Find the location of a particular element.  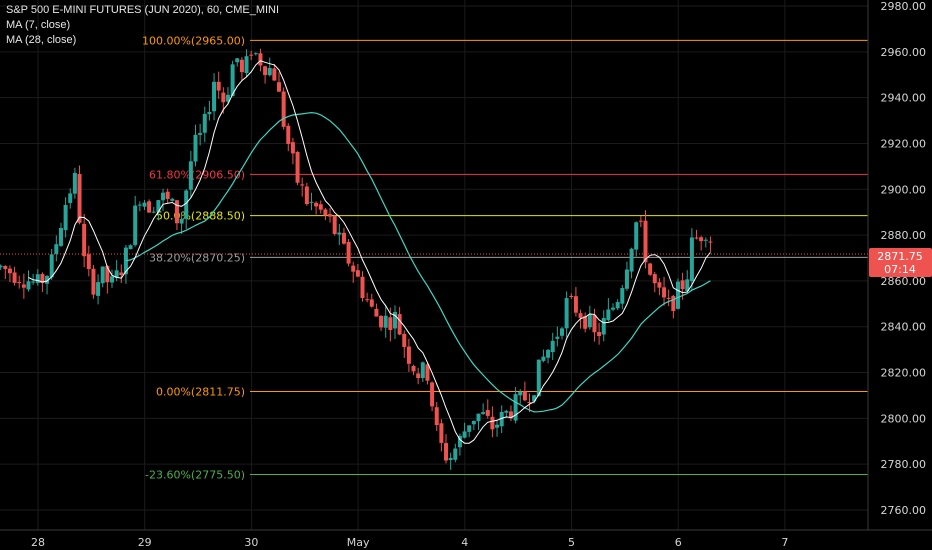

price-tick-label: 2840.00 is located at coordinates (904, 327).